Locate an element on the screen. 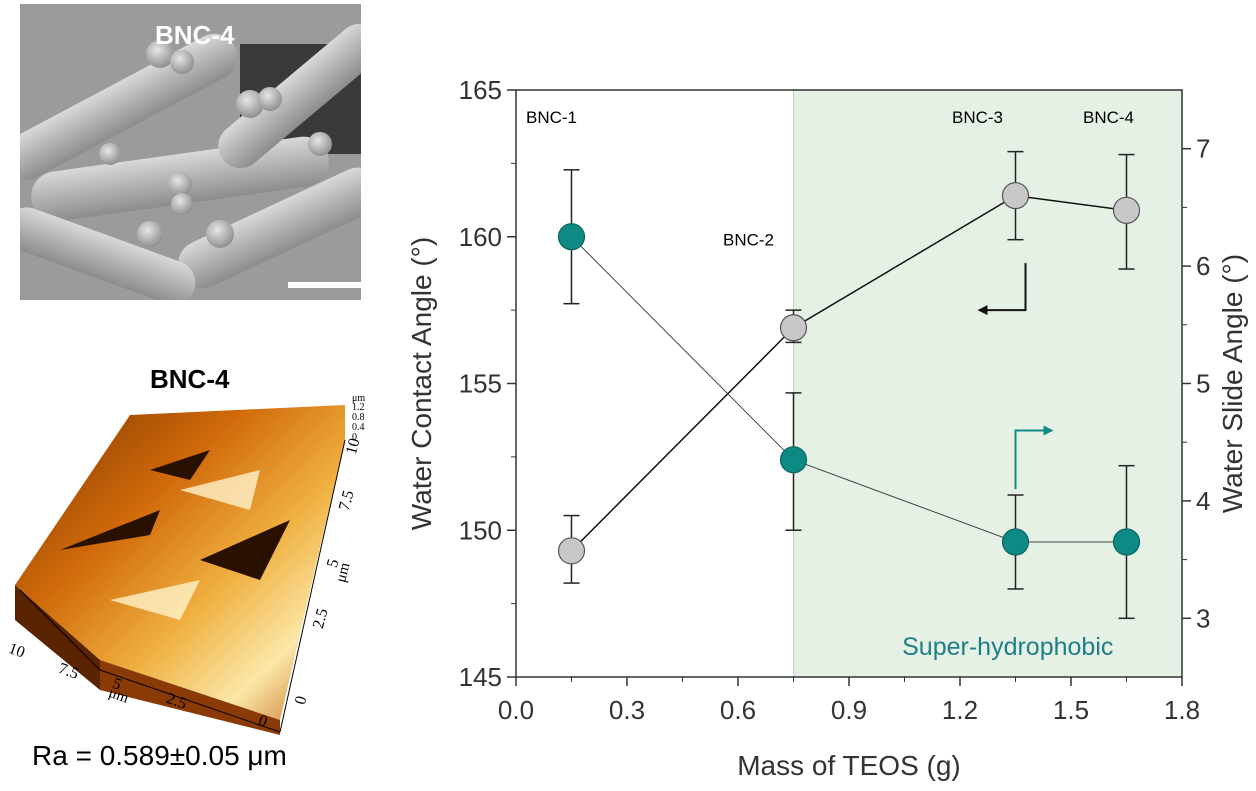 The height and width of the screenshot is (791, 1256). y-tick-label: 160 is located at coordinates (480, 237).